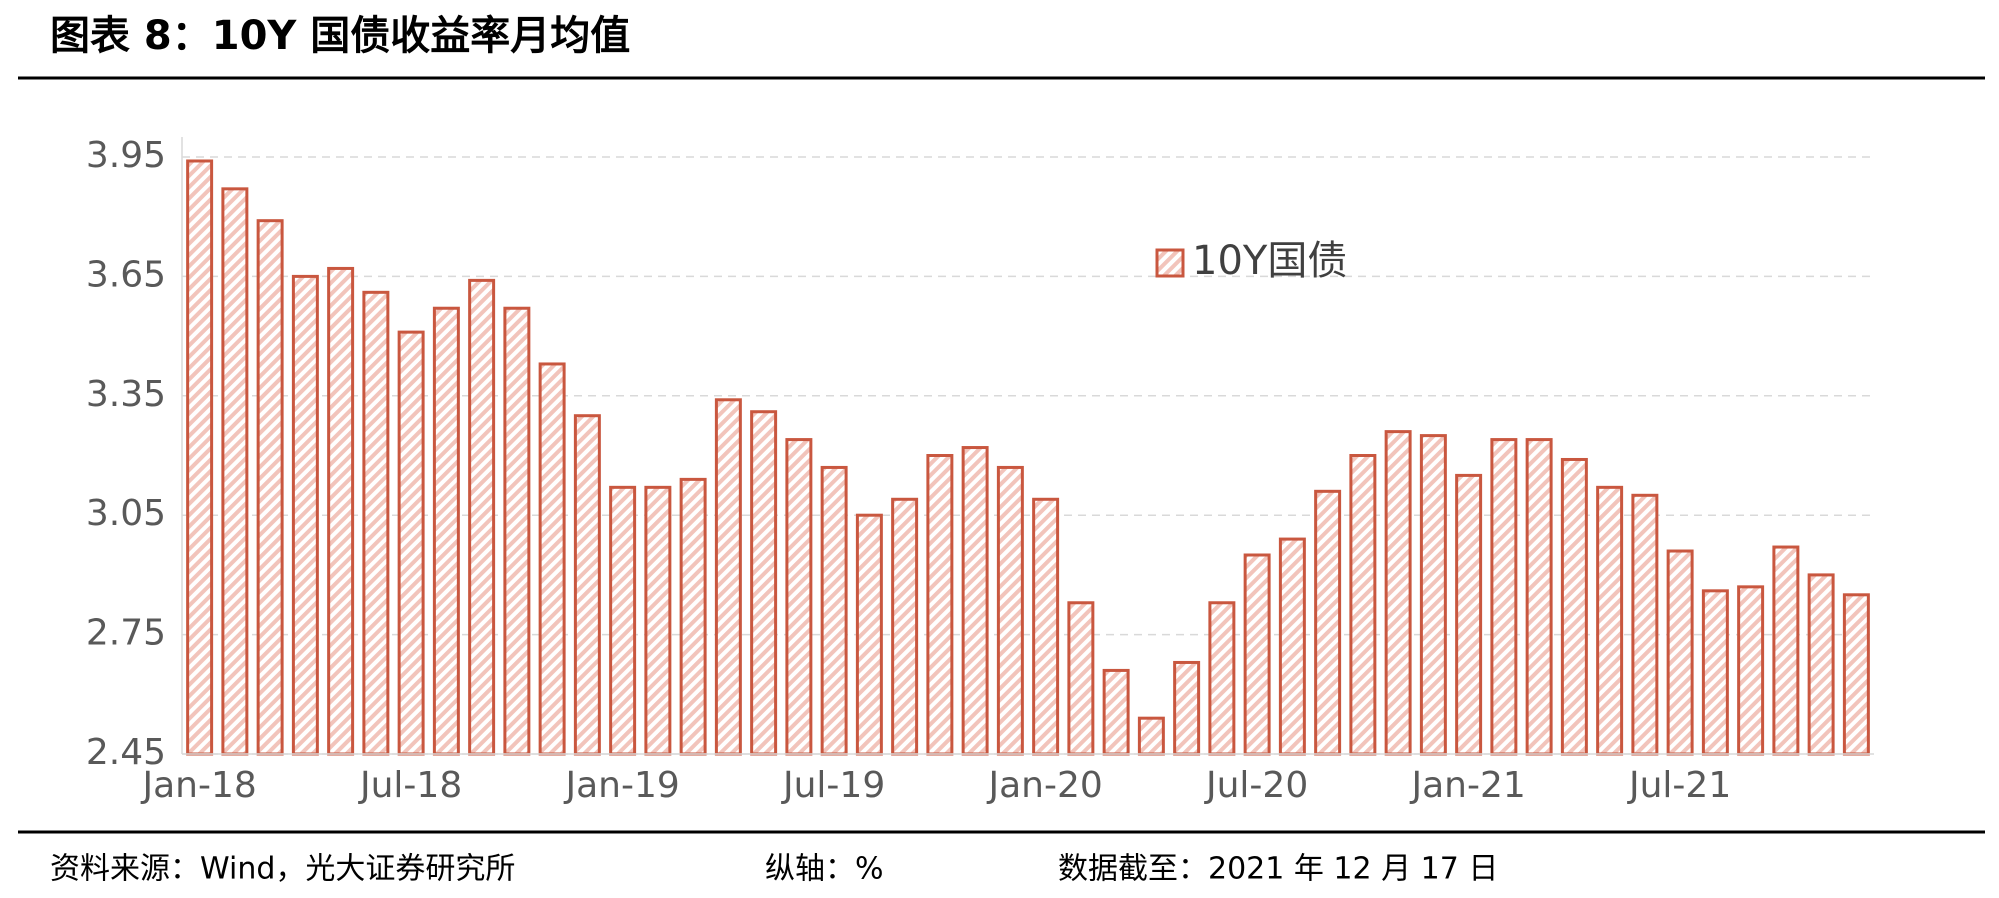 This screenshot has width=1999, height=898. Describe the element at coordinates (833, 785) in the screenshot. I see `x-tick-label: Jul-19` at that location.